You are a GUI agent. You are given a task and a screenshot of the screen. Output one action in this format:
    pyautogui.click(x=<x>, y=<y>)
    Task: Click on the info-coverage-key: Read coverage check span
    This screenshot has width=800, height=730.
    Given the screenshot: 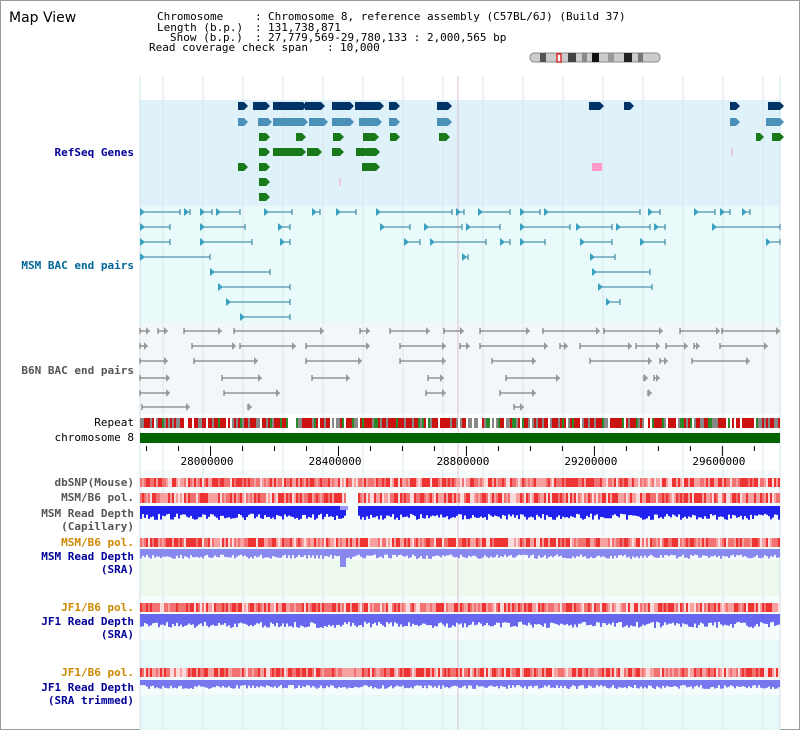 What is the action you would take?
    pyautogui.click(x=228, y=47)
    